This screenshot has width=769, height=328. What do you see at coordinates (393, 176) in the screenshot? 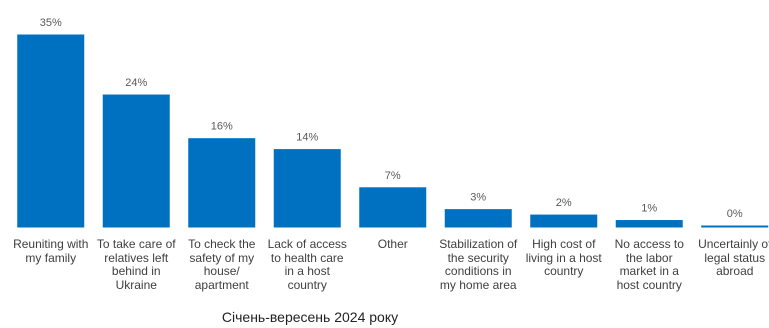
I see `value-label: 7%` at bounding box center [393, 176].